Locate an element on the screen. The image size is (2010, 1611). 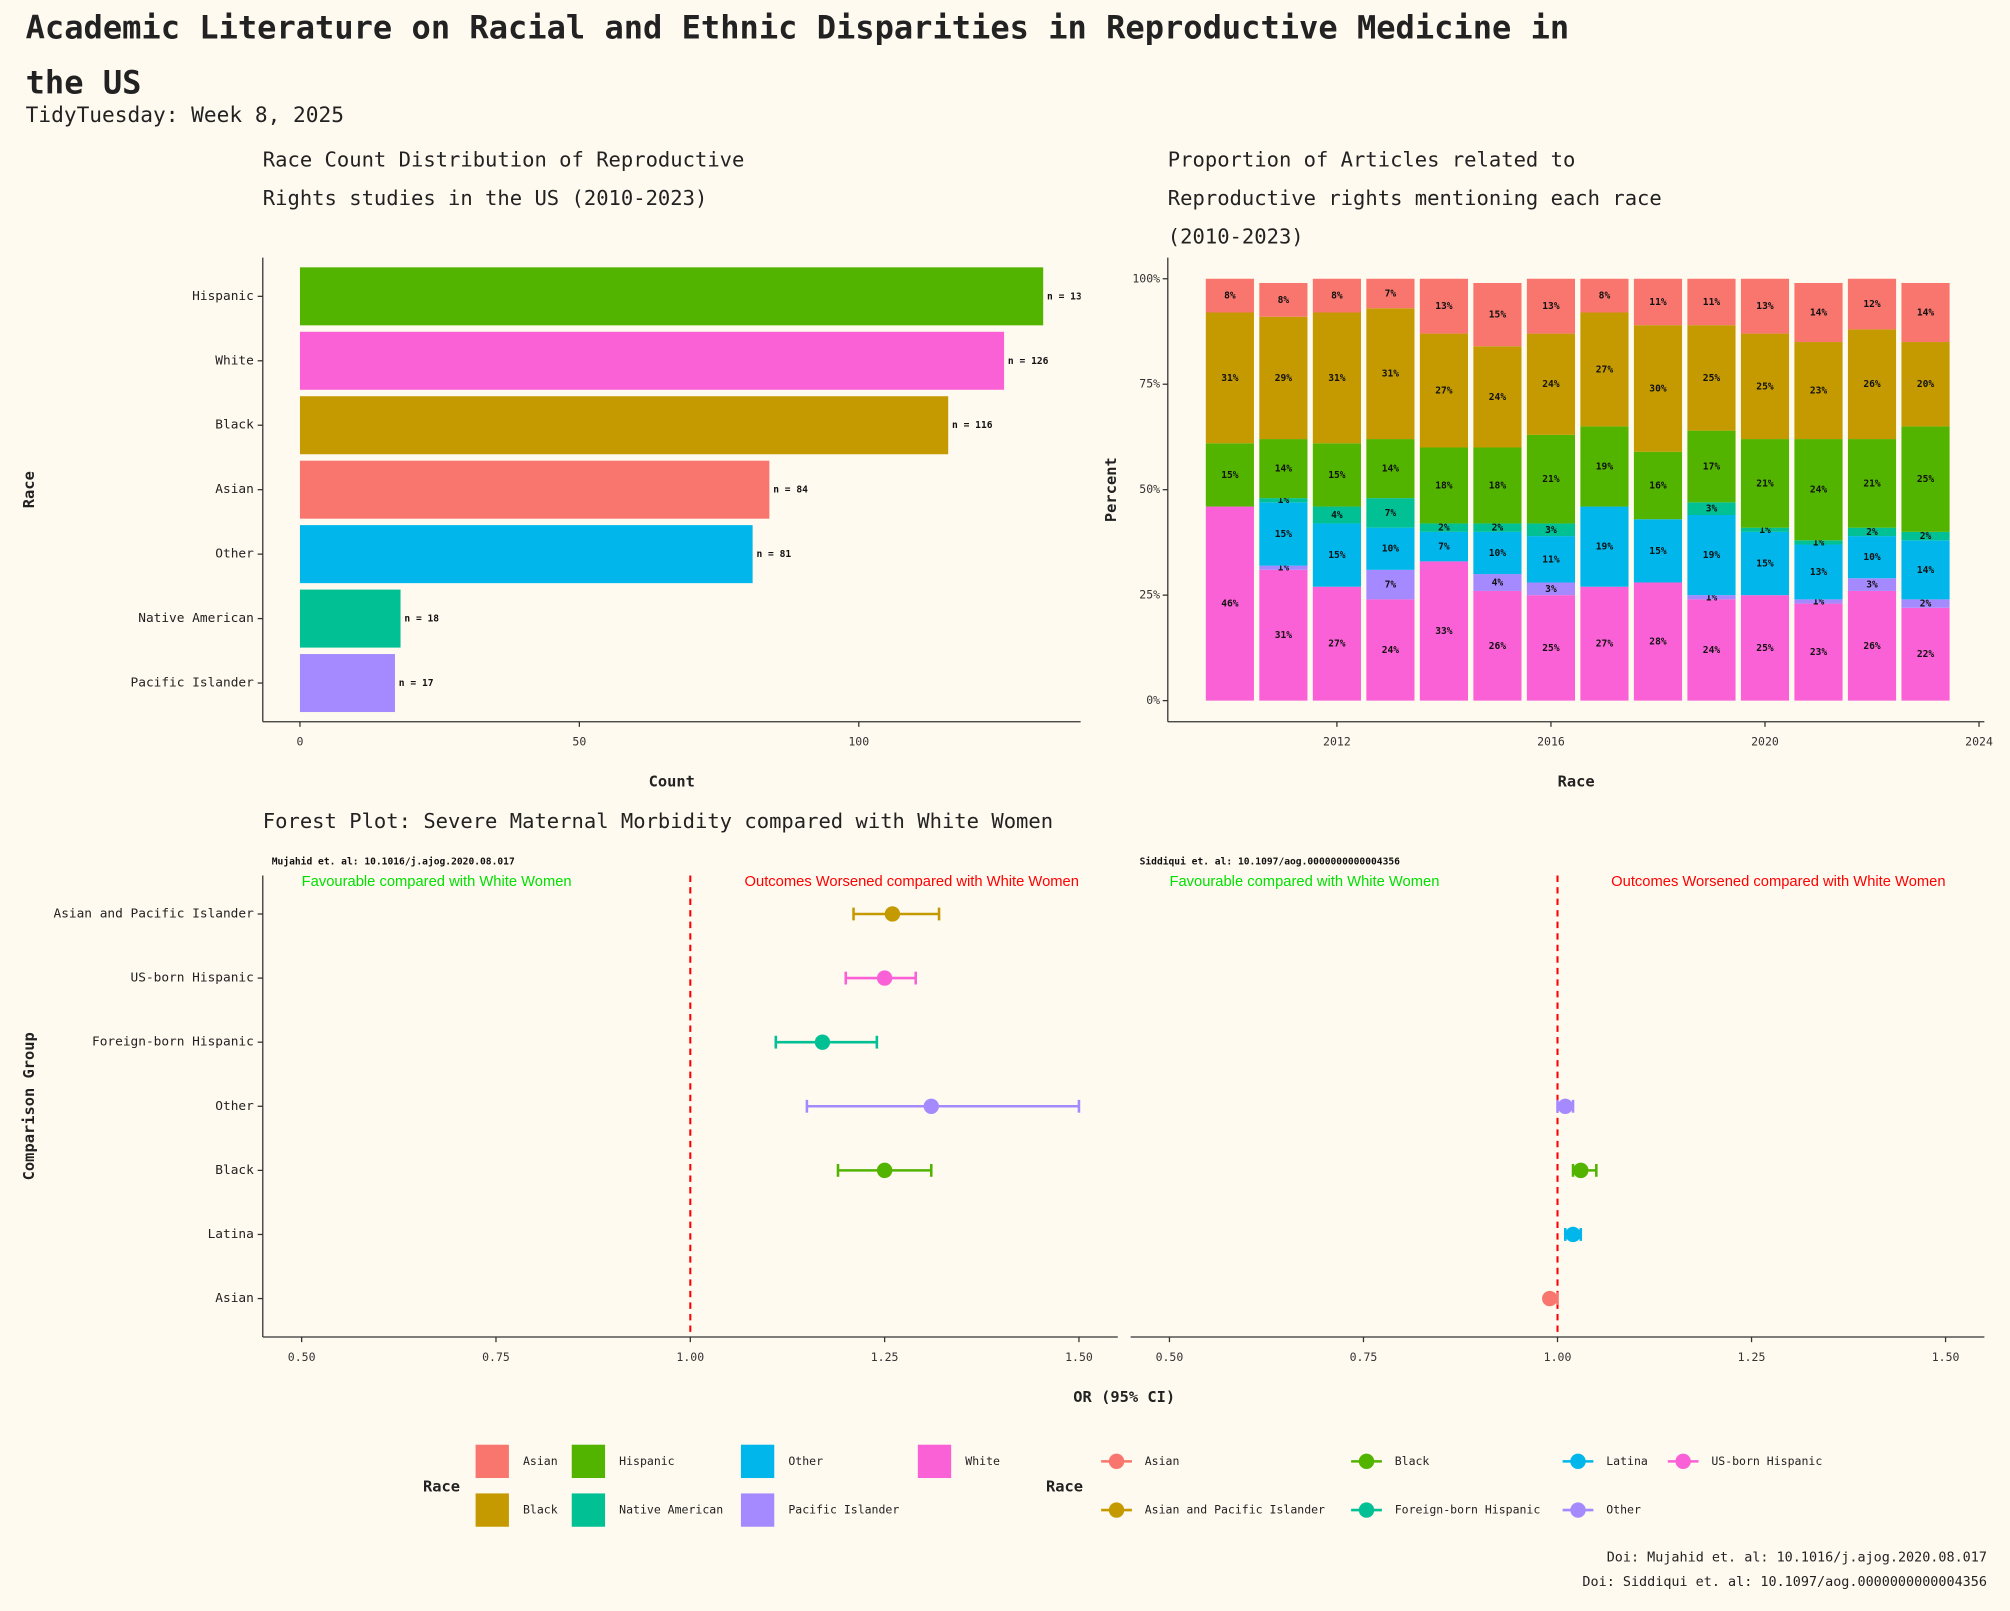
annotation: Favourable compared with White Women is located at coordinates (1304, 882).